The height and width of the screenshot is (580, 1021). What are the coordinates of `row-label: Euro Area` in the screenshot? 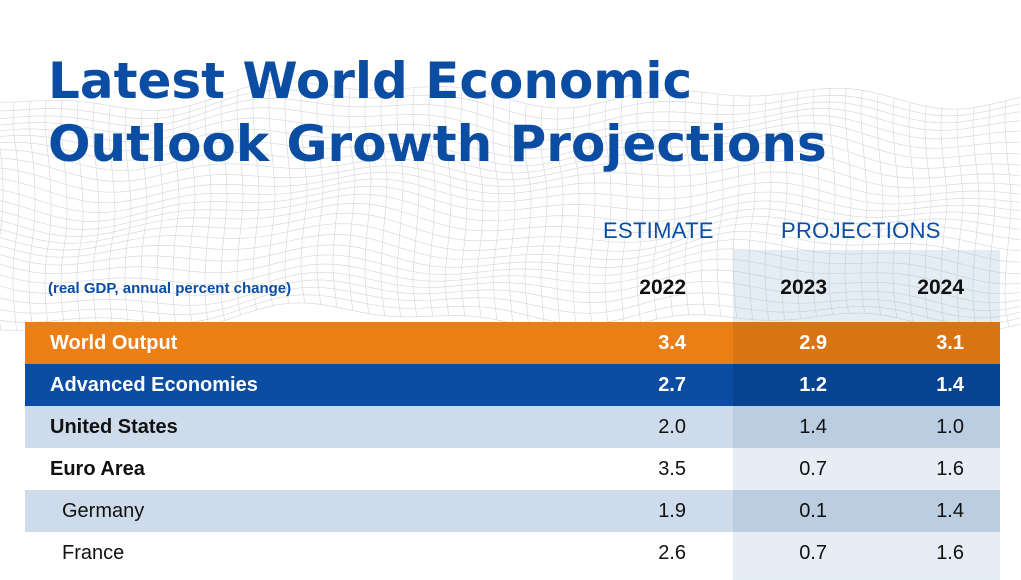 It's located at (97, 468).